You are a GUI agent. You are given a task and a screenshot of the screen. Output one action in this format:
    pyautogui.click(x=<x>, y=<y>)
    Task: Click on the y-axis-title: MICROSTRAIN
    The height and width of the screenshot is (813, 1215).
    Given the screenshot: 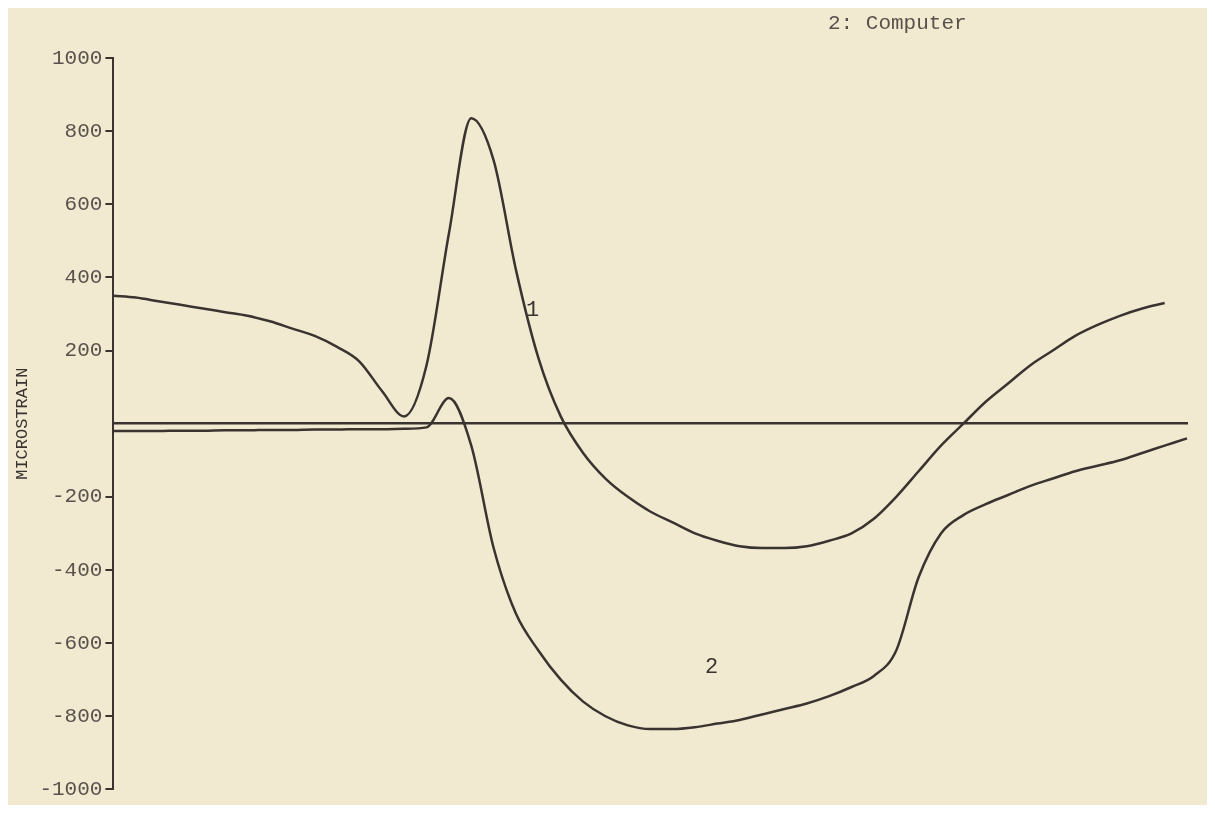 What is the action you would take?
    pyautogui.click(x=22, y=423)
    